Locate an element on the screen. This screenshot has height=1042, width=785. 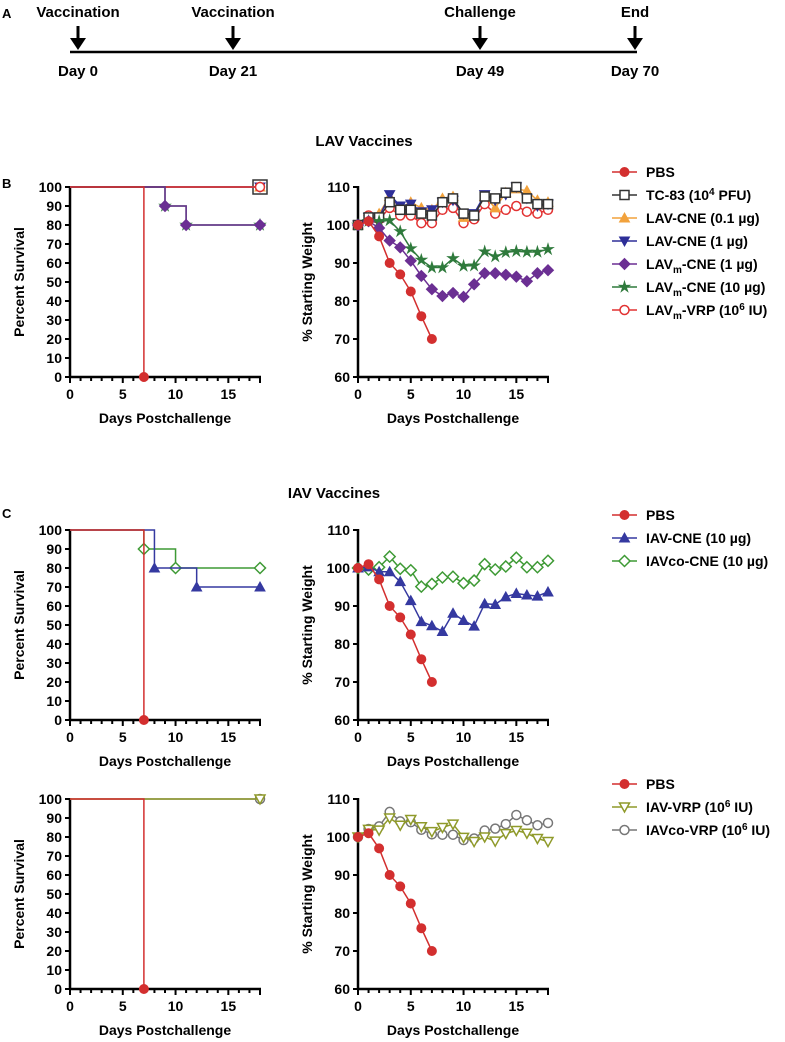
legend-label-part: IAV-VRP (10 is located at coordinates (685, 807).